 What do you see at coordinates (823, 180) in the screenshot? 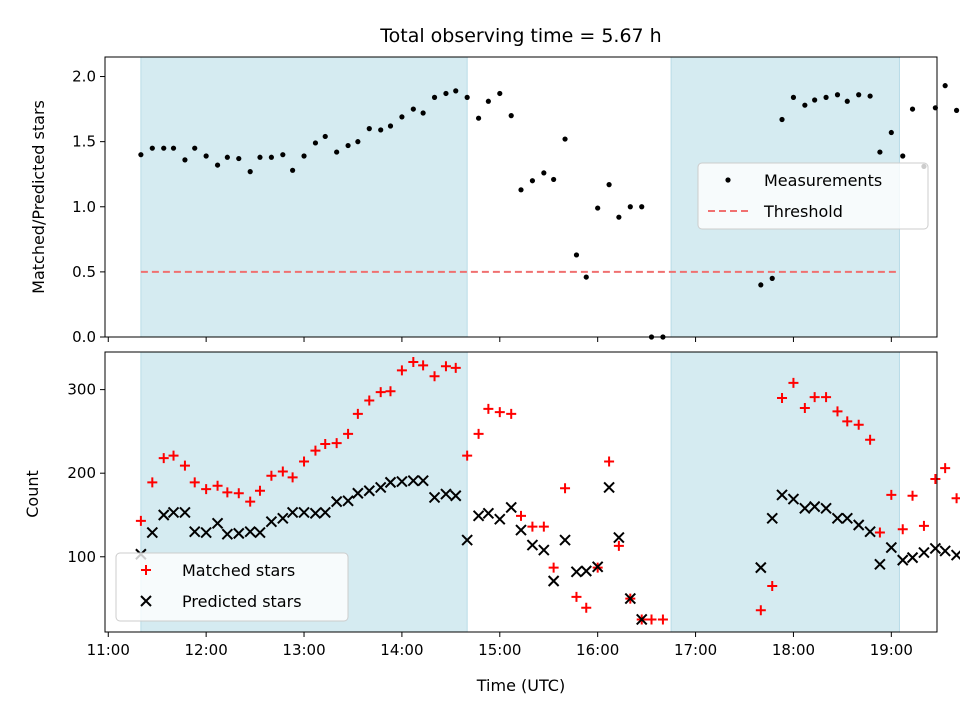
I see `legend-entry: Measurements` at bounding box center [823, 180].